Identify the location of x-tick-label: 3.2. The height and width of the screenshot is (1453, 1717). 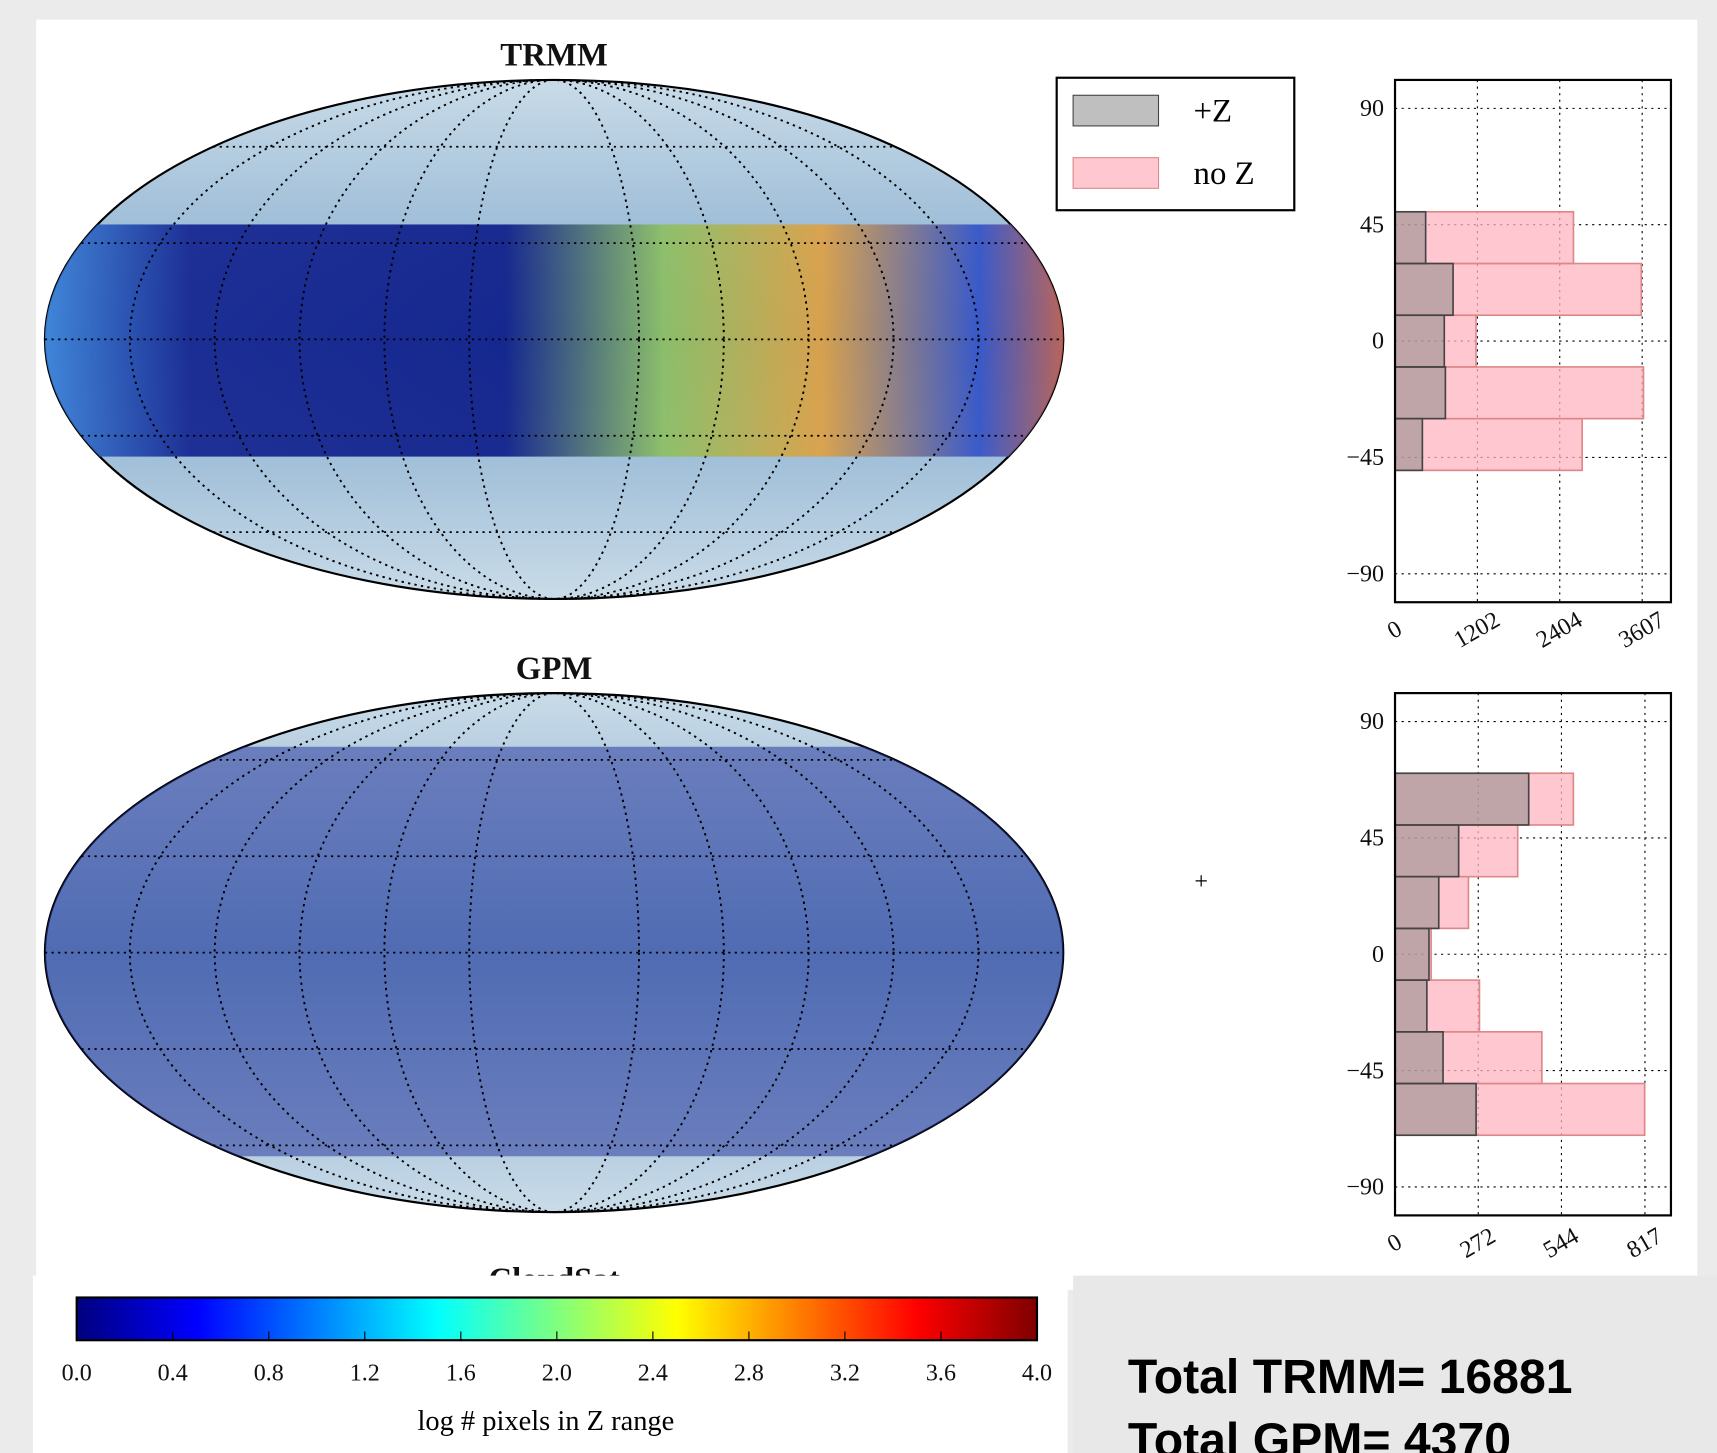
(845, 1374).